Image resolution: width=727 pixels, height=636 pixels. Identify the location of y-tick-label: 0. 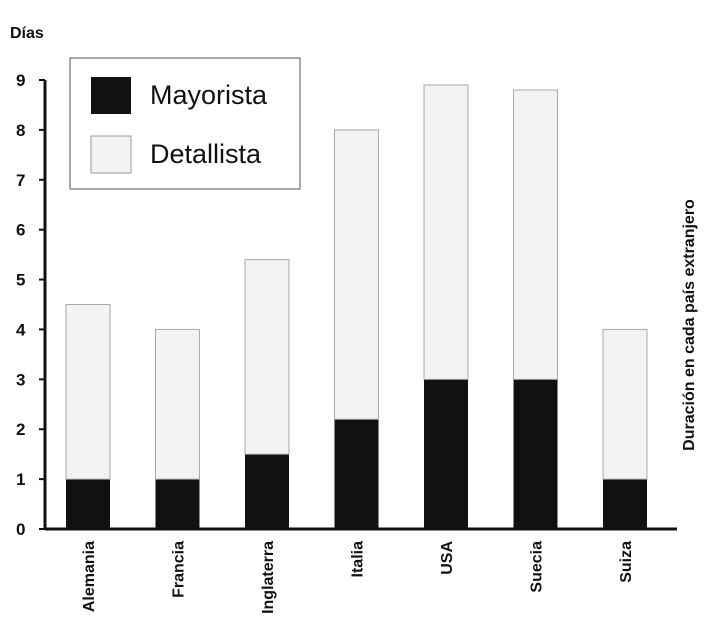
(20, 529).